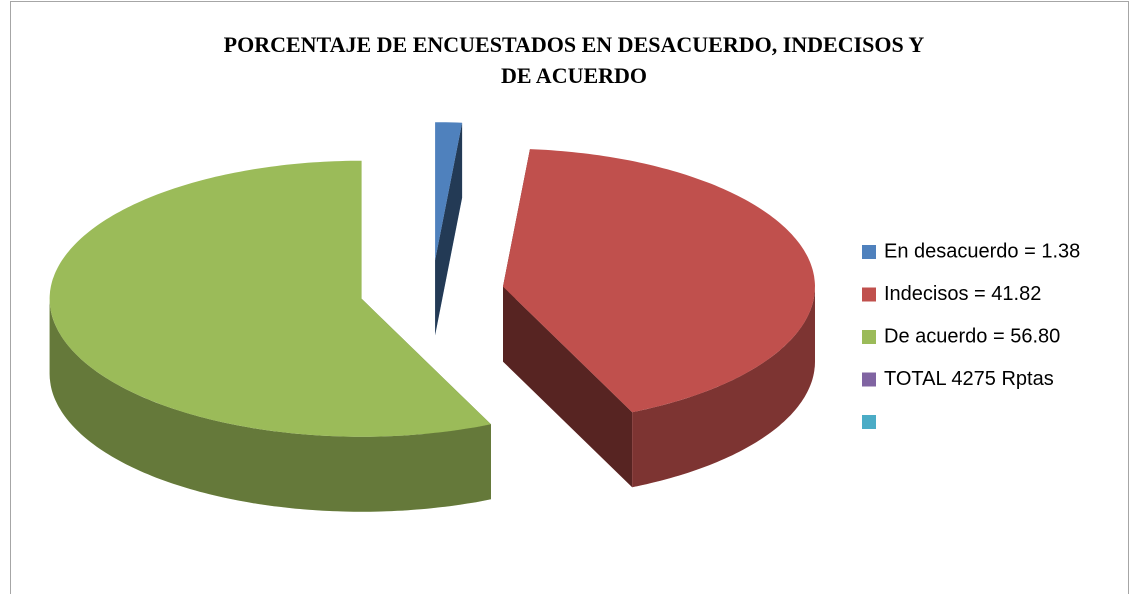 This screenshot has width=1136, height=594. I want to click on slice-side, so click(449, 229).